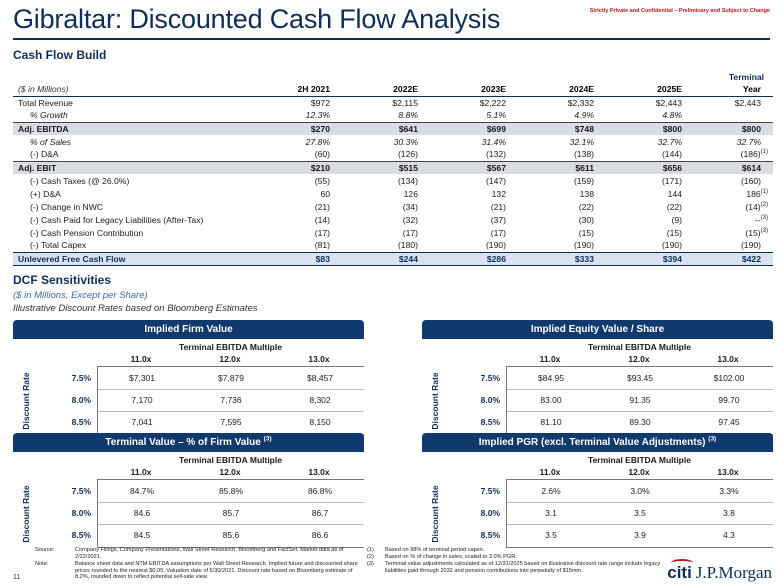  What do you see at coordinates (555, 206) in the screenshot?
I see `table-cell: (22)` at bounding box center [555, 206].